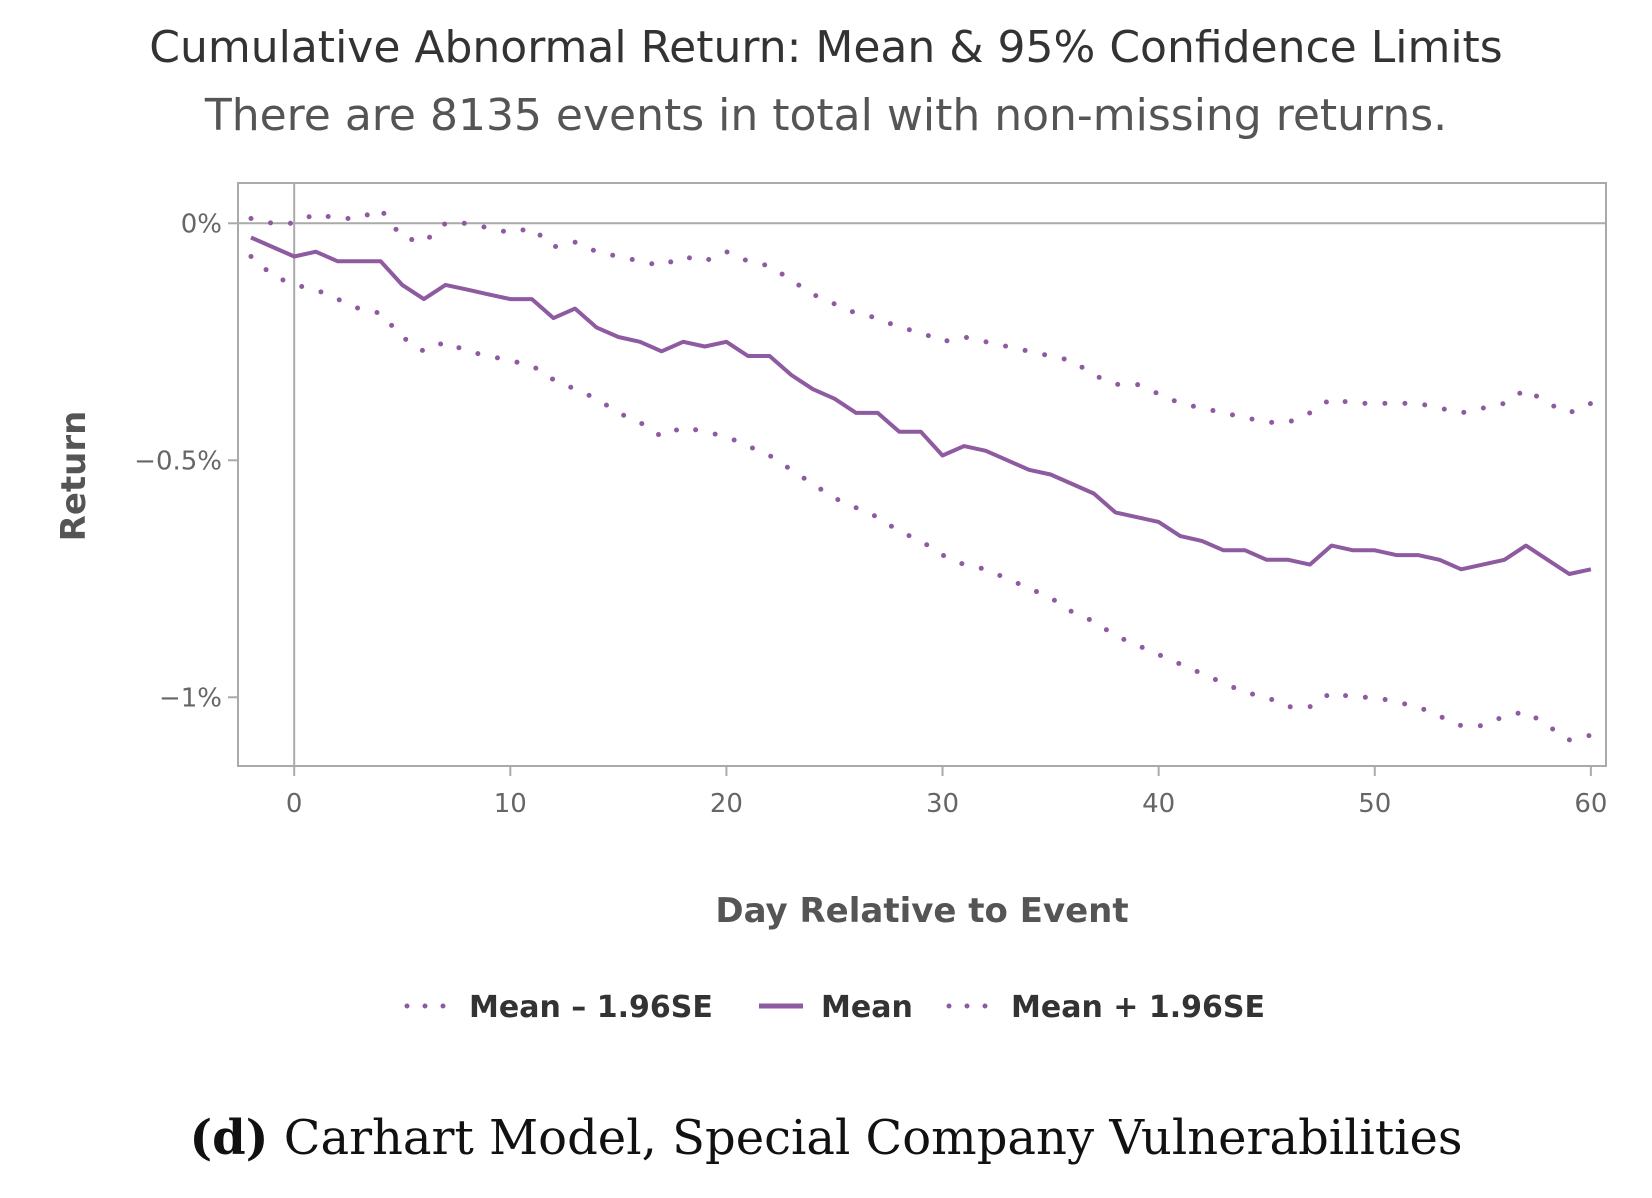 The height and width of the screenshot is (1198, 1652). Describe the element at coordinates (1590, 804) in the screenshot. I see `x-tick-label: 60` at that location.